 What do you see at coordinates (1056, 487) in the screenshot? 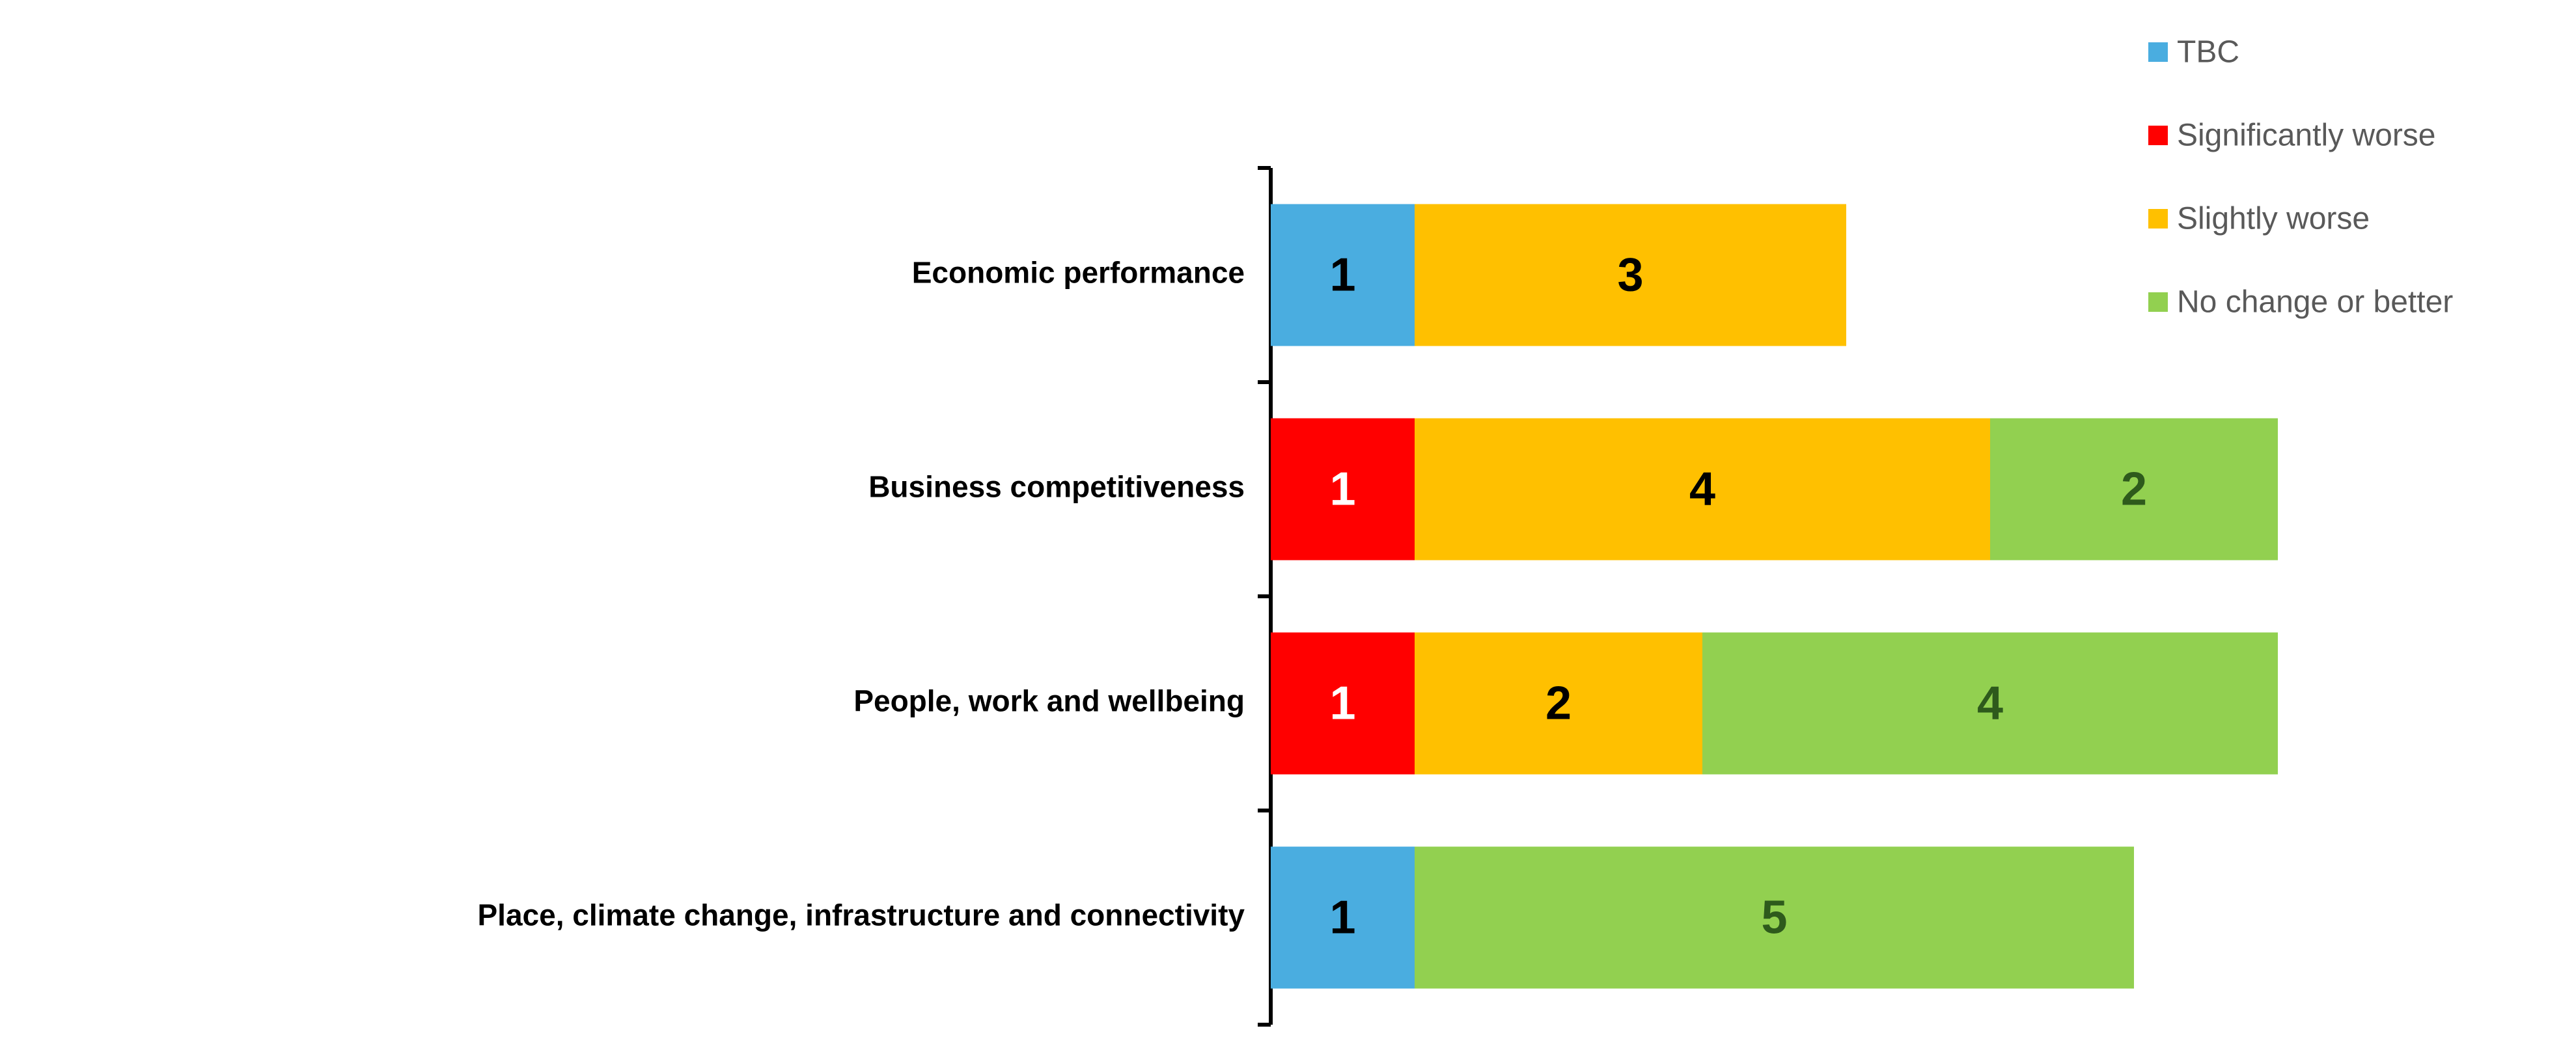
I see `category-label: Business competitiveness` at bounding box center [1056, 487].